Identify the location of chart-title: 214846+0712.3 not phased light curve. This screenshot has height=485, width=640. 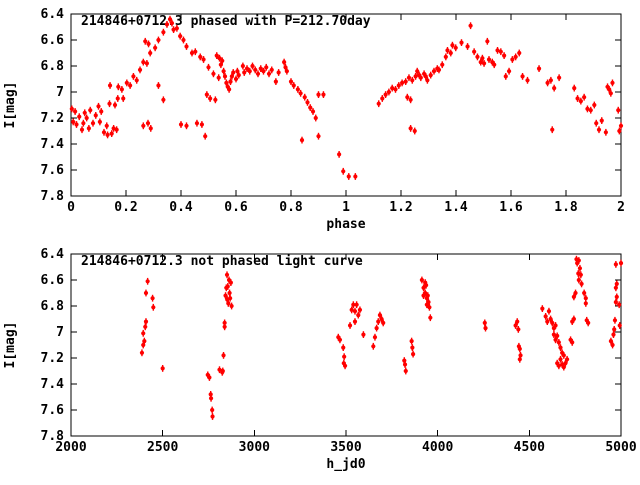
(222, 261).